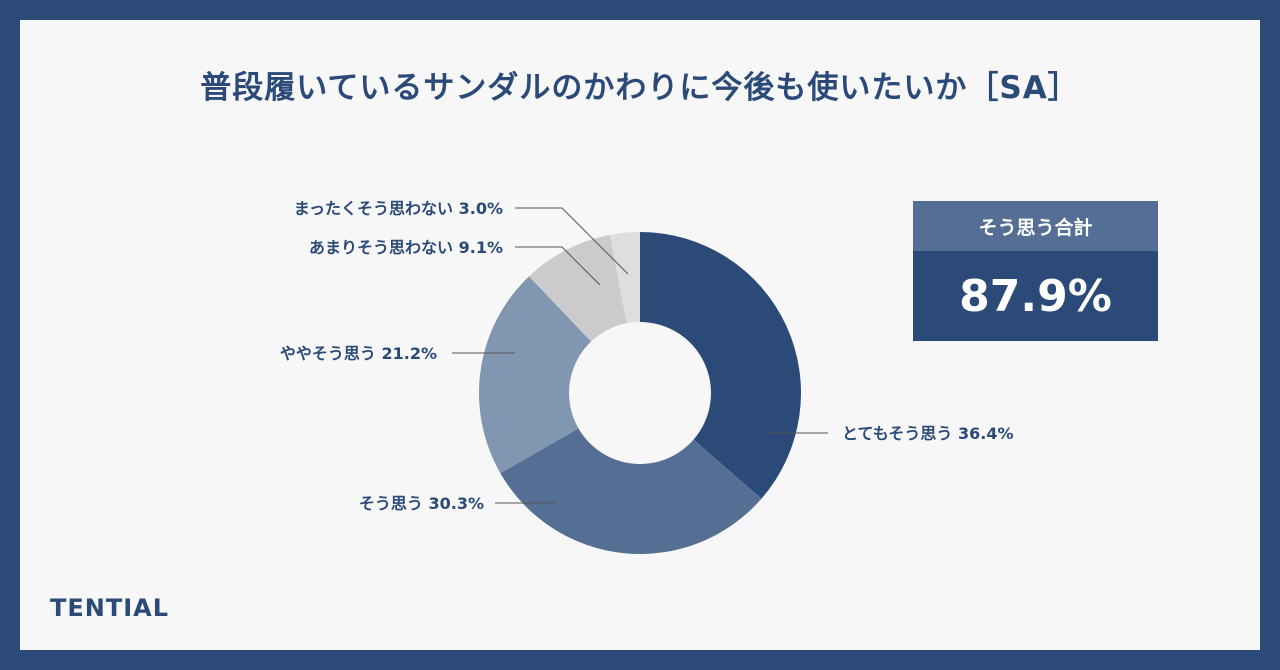 This screenshot has width=1280, height=670. I want to click on slice-label: あまりそう思わない 9.1%, so click(406, 247).